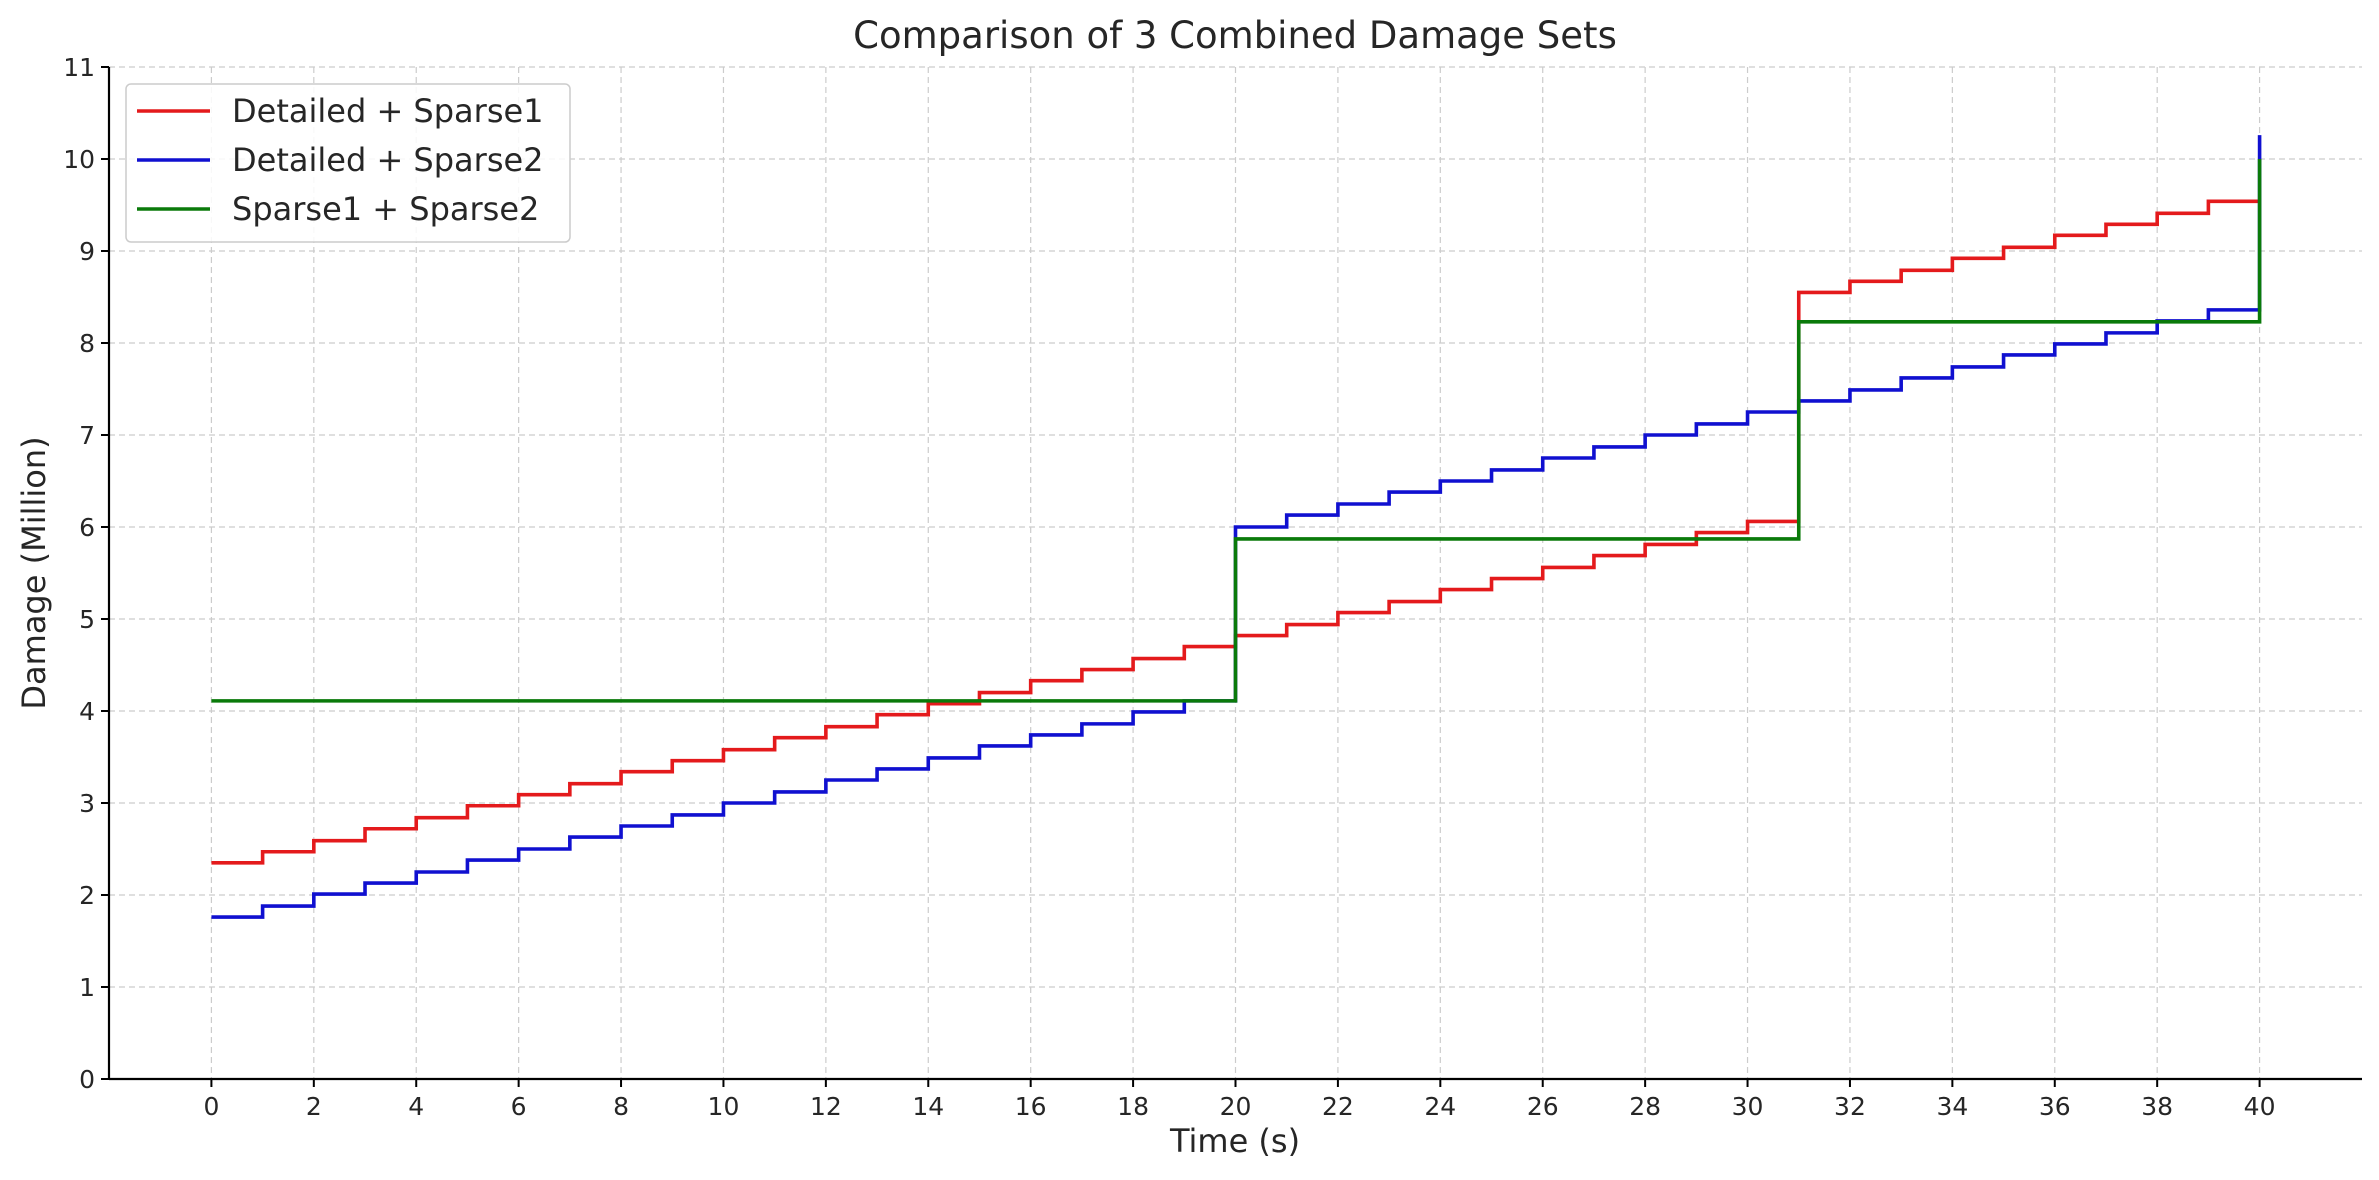 The height and width of the screenshot is (1180, 2379). Describe the element at coordinates (87, 619) in the screenshot. I see `y-tick-label: 5` at that location.